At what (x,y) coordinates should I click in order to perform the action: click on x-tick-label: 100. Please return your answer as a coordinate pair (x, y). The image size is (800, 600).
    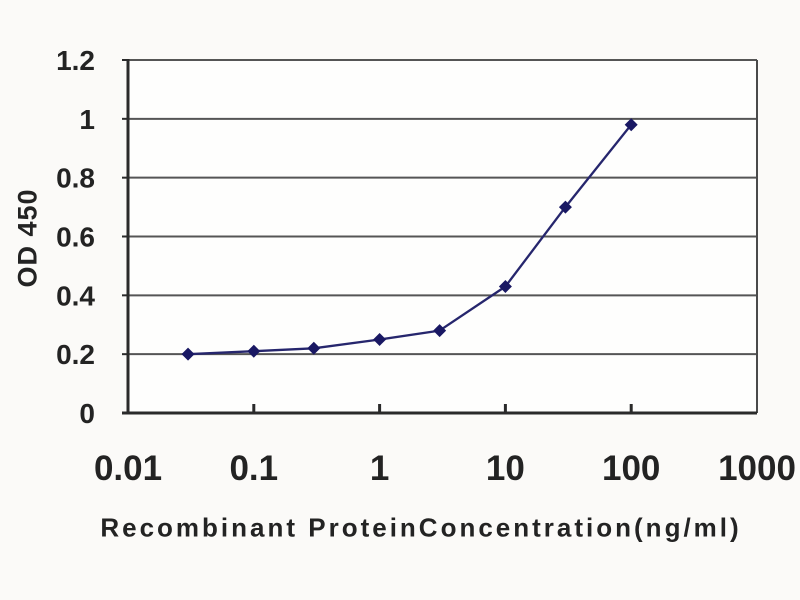
    Looking at the image, I should click on (631, 468).